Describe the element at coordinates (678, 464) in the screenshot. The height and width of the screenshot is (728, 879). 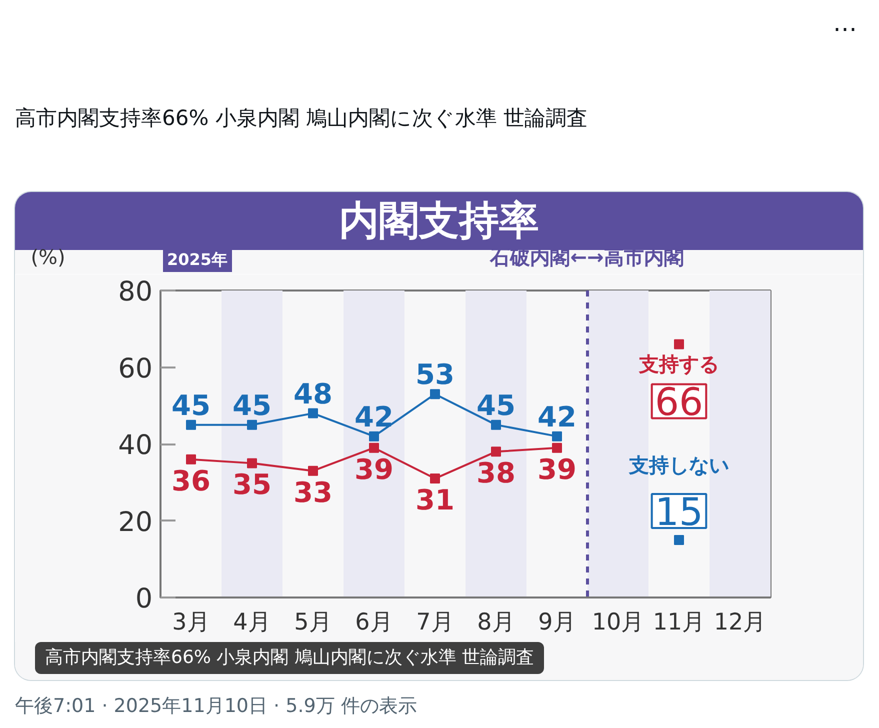
I see `text: 支持しない` at that location.